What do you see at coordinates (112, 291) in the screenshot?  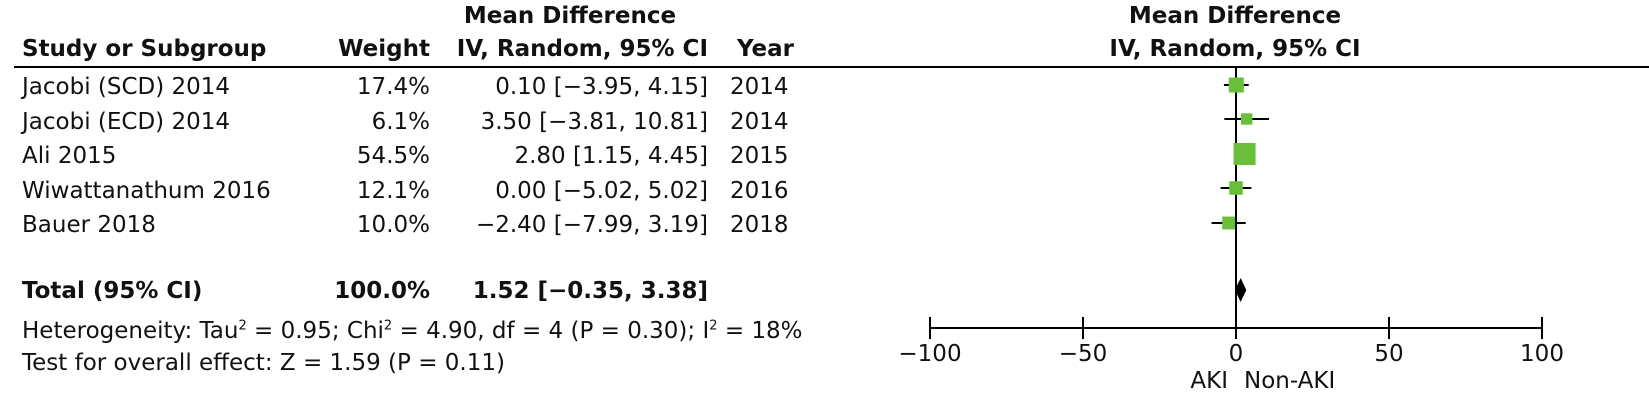 I see `total-label: Total (95% CI)` at bounding box center [112, 291].